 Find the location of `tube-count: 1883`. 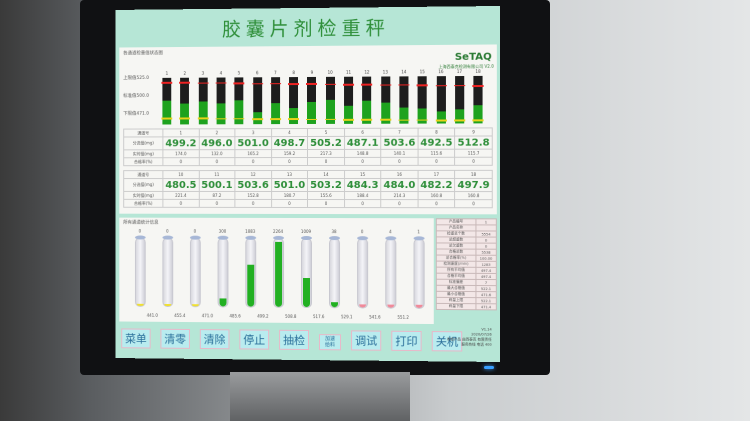

tube-count: 1883 is located at coordinates (250, 231).